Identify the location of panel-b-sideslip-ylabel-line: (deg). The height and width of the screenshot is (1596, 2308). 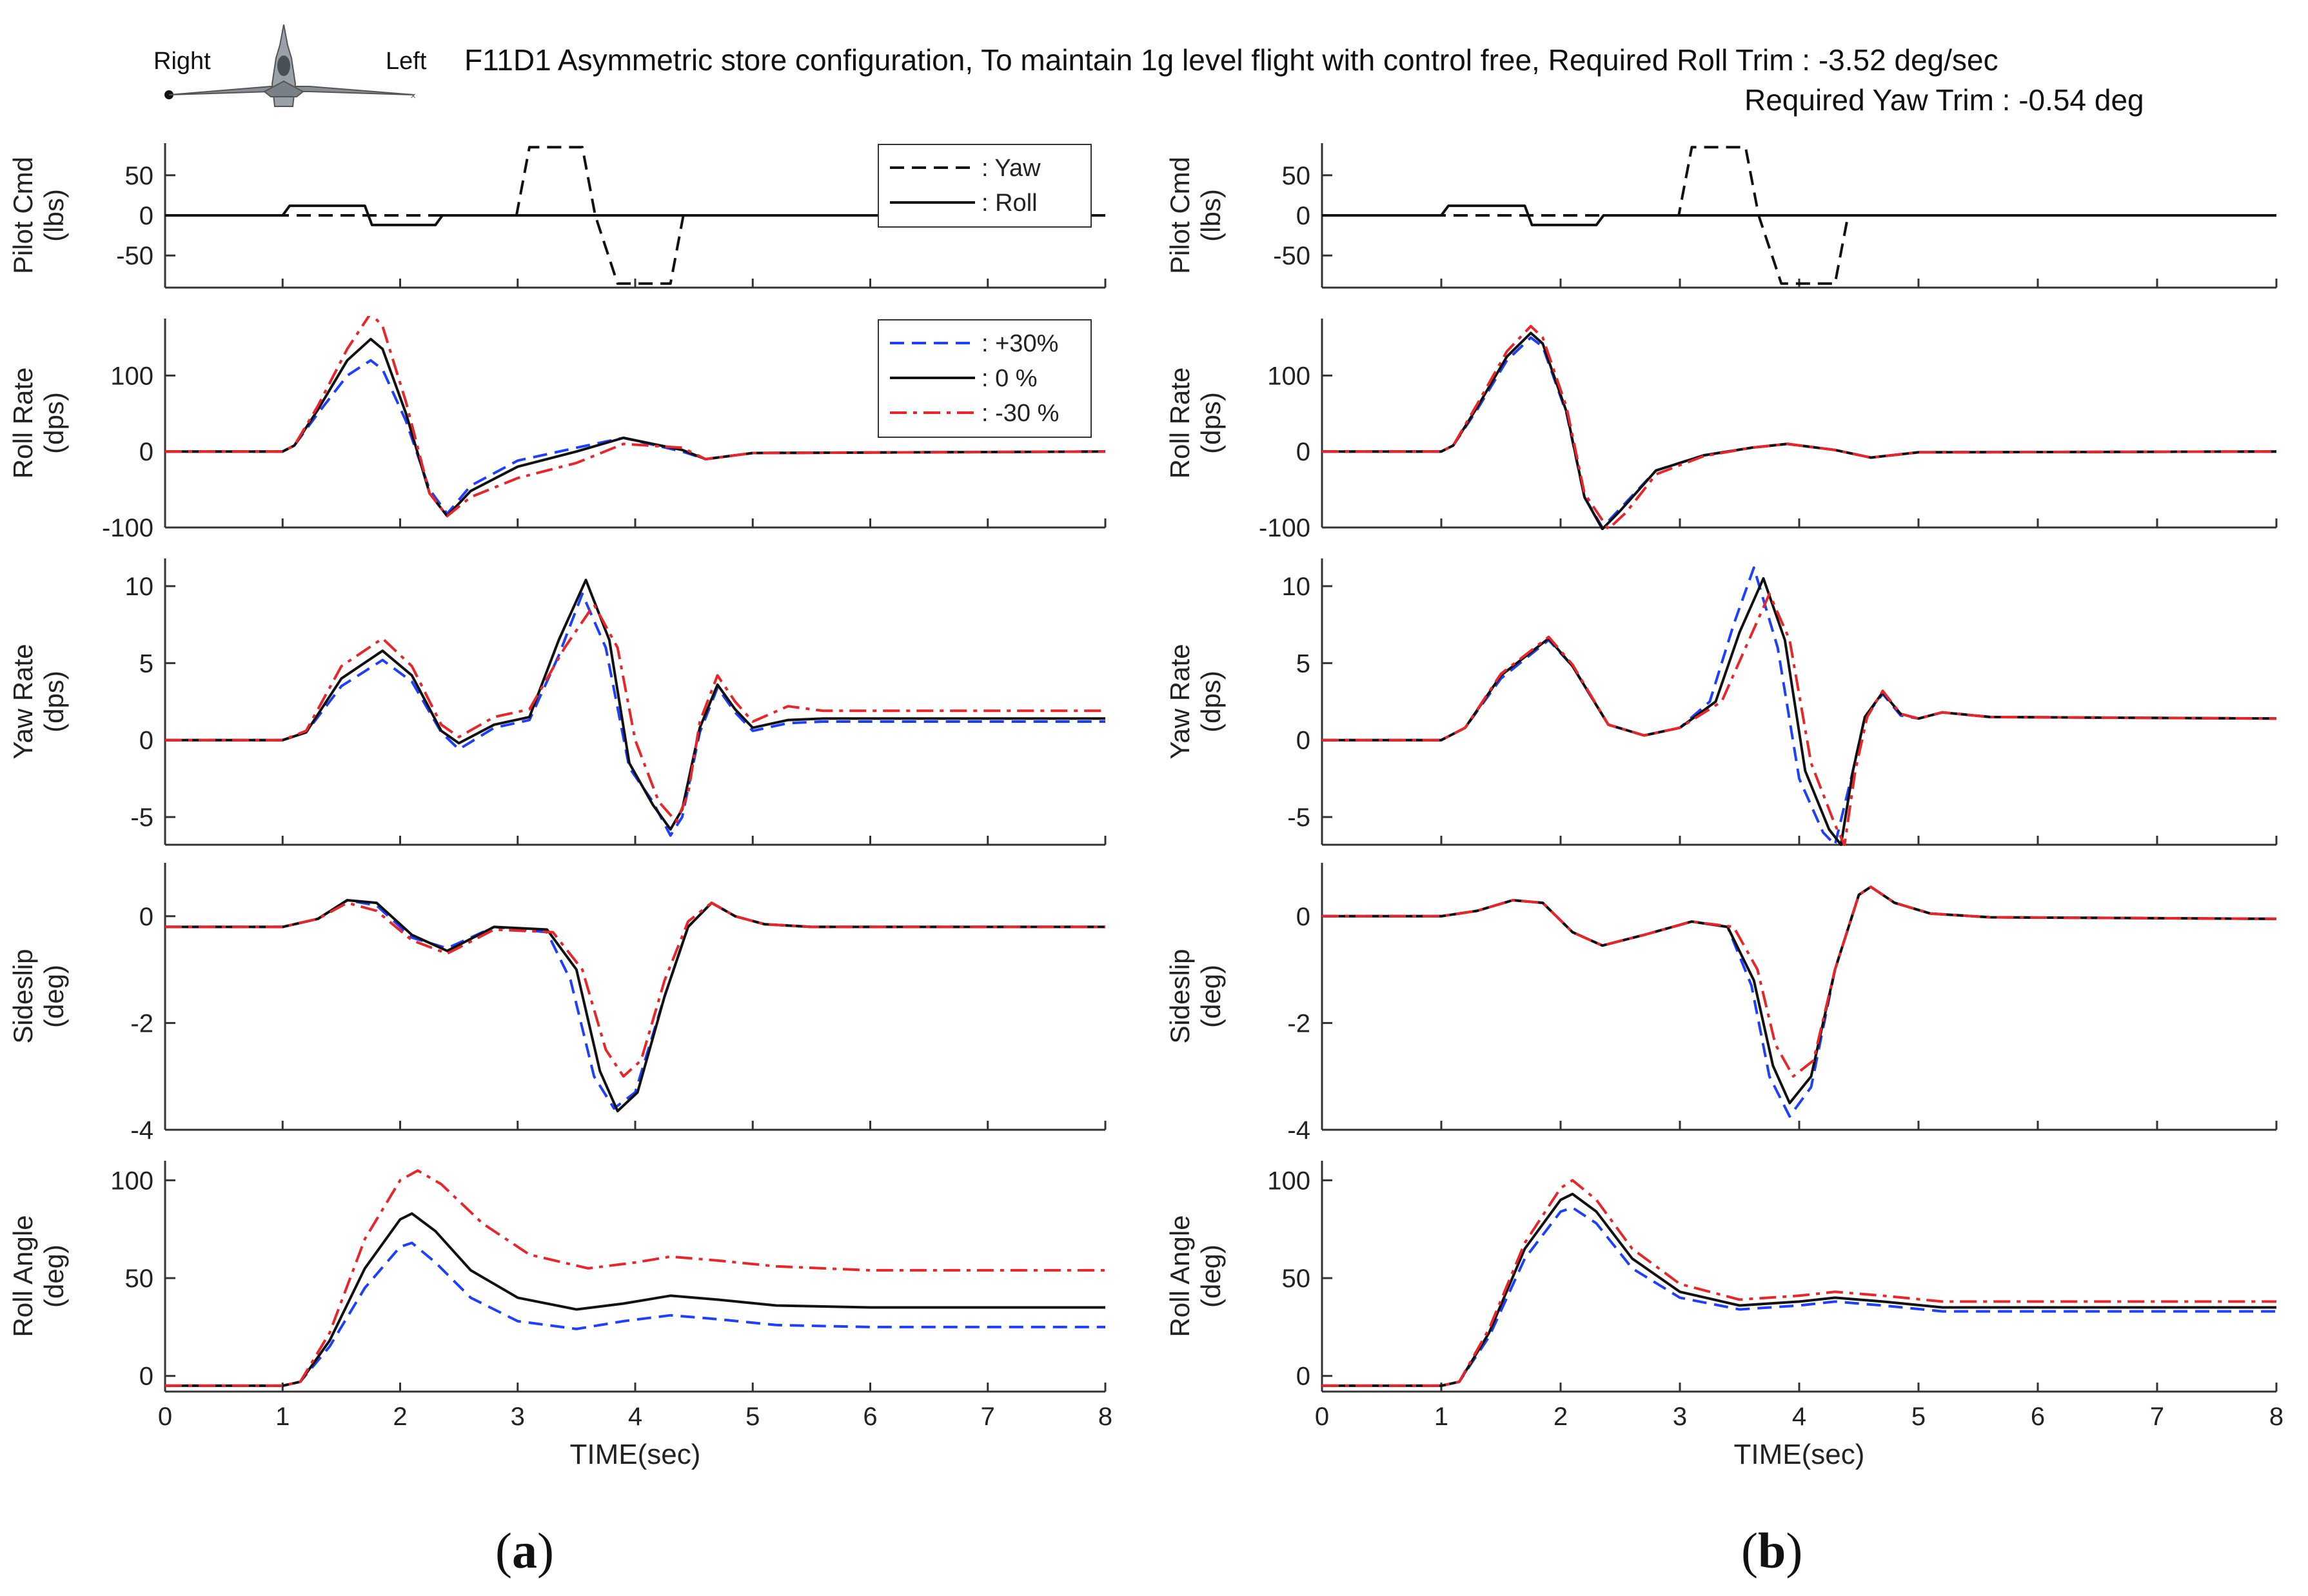
(1211, 997).